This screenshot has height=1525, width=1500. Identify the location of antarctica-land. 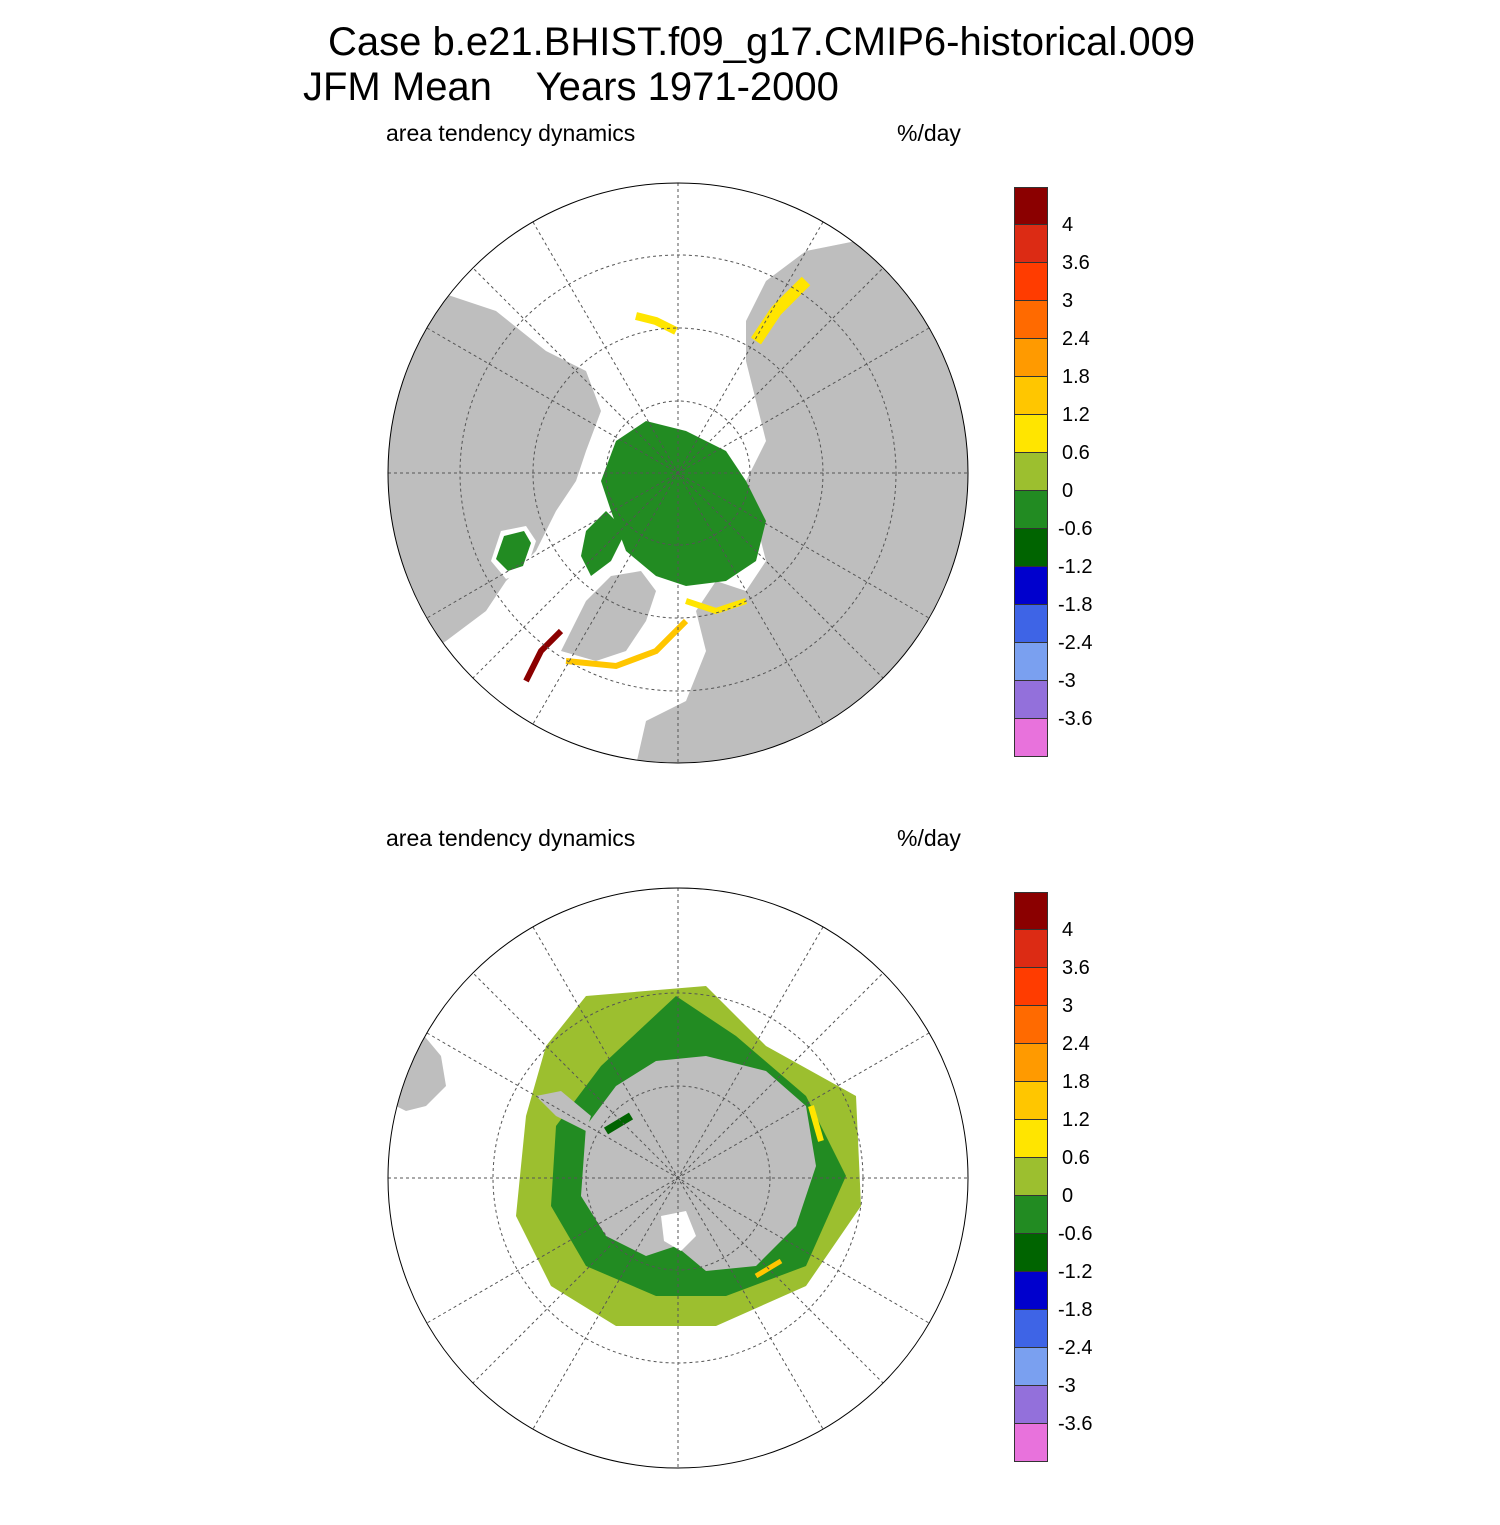
(698, 1163).